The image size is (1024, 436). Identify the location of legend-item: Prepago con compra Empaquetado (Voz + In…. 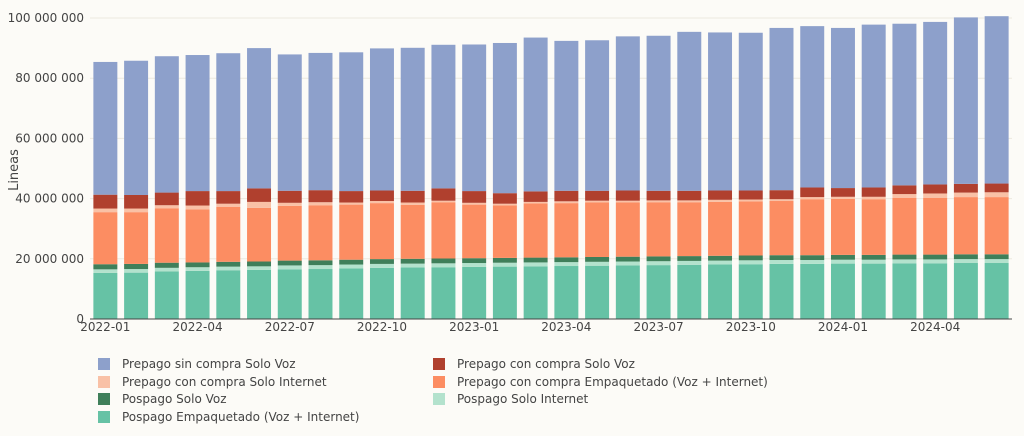
(600, 382).